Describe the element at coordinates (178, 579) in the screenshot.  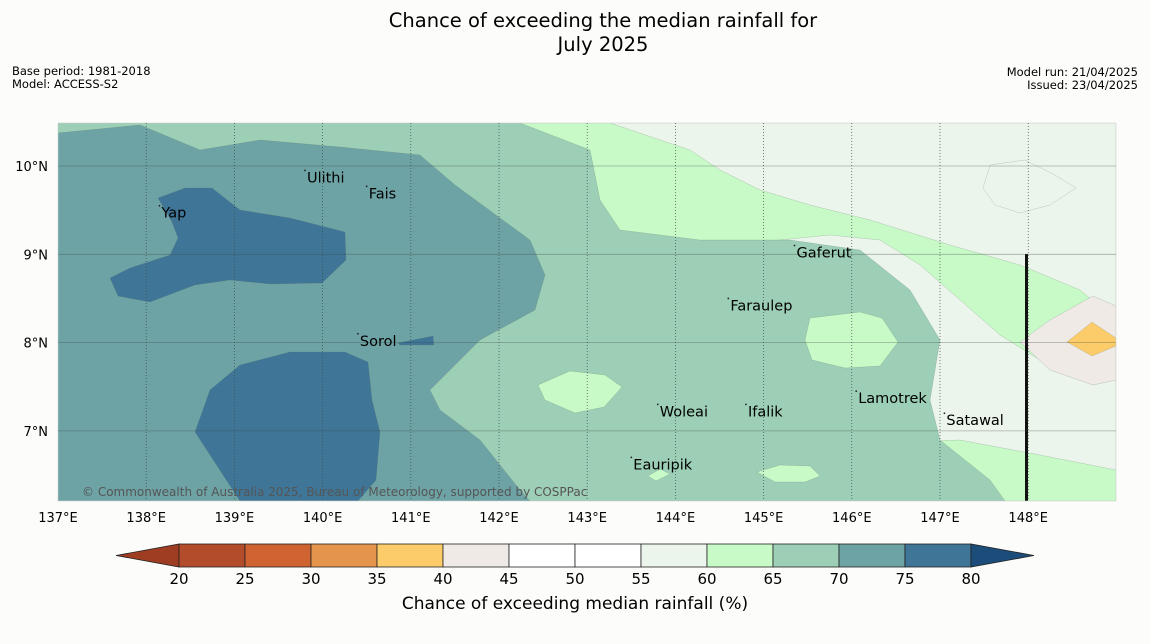
I see `colorbar-tick-label: 20` at that location.